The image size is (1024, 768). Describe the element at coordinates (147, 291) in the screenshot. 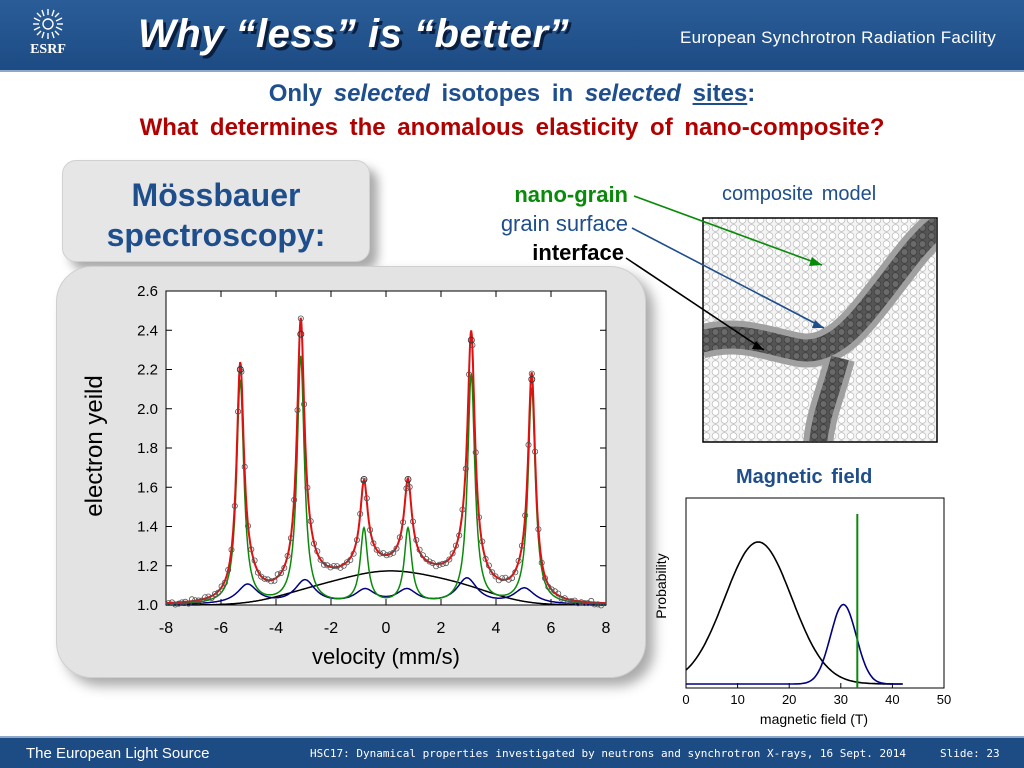

I see `y-tick-label: 2.6` at that location.